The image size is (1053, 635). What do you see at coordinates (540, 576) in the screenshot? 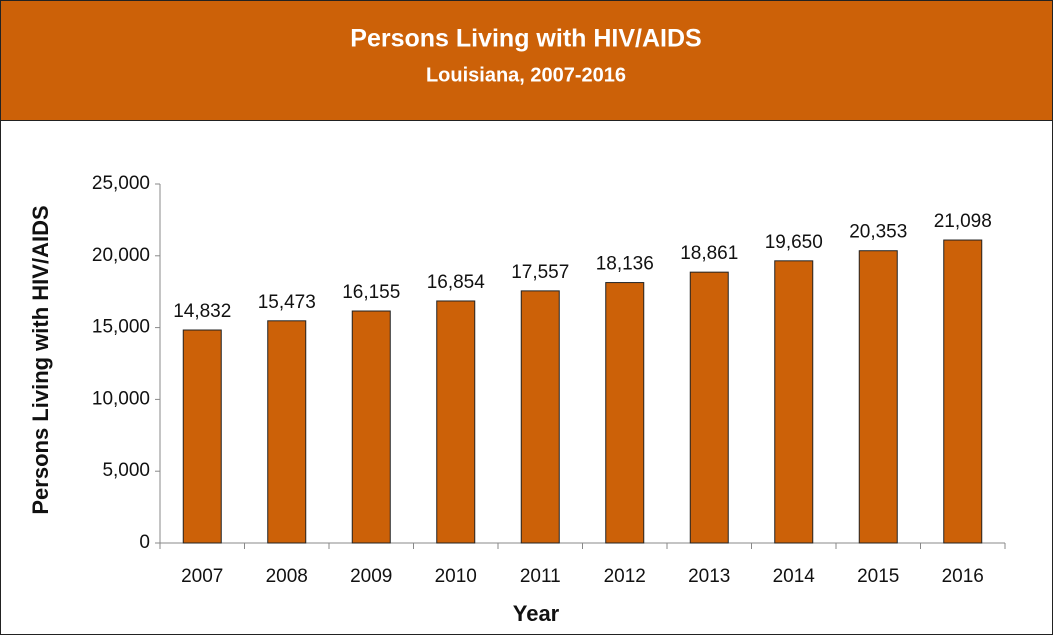
I see `x-tick-label: 2011` at bounding box center [540, 576].